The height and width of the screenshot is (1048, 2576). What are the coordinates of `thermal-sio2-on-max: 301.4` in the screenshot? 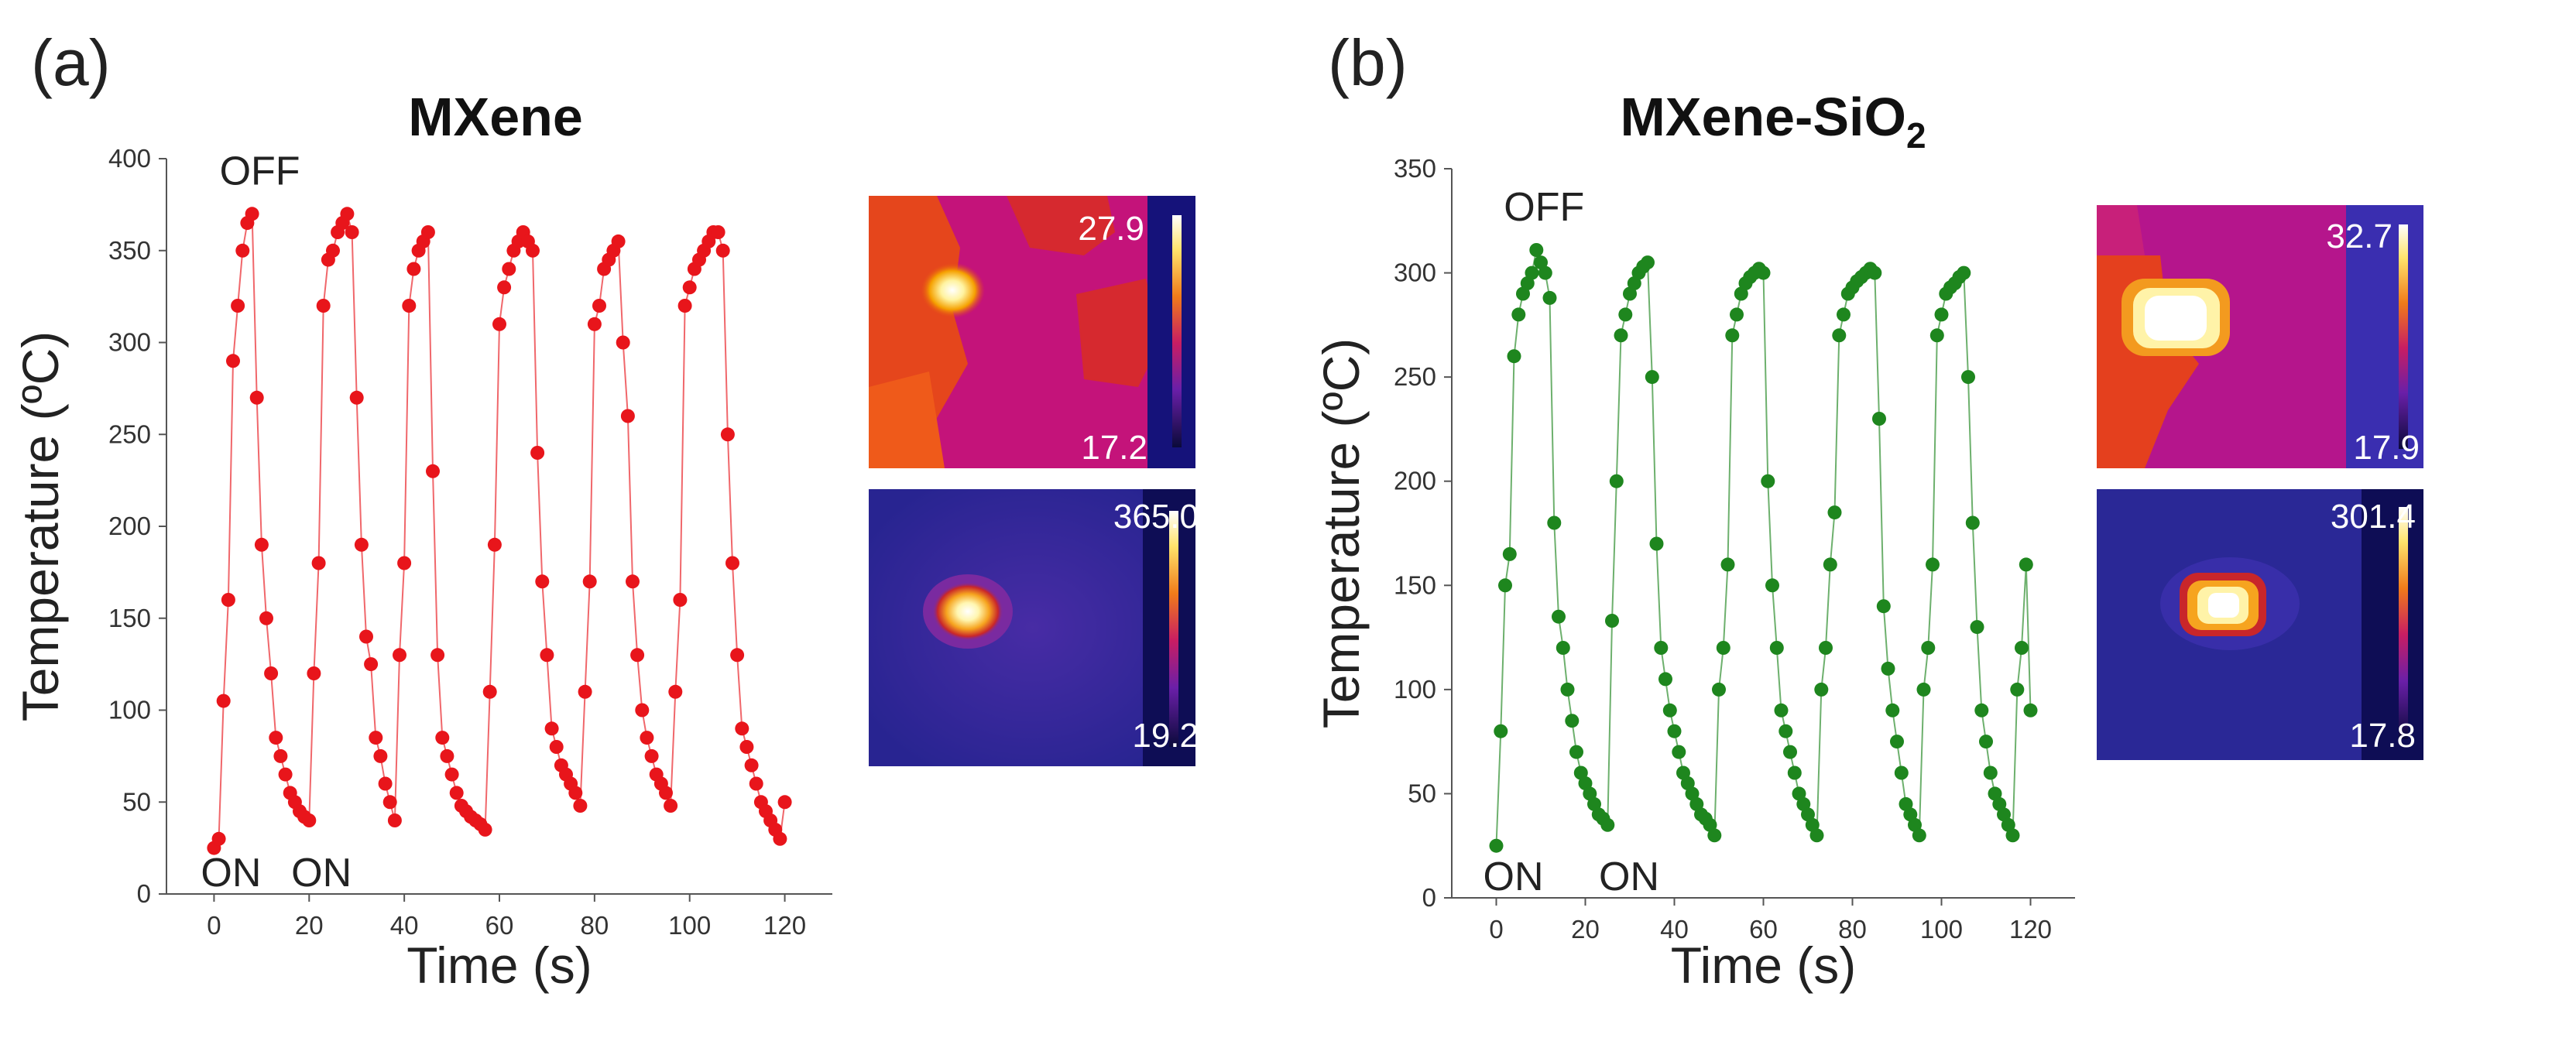 It's located at (2373, 517).